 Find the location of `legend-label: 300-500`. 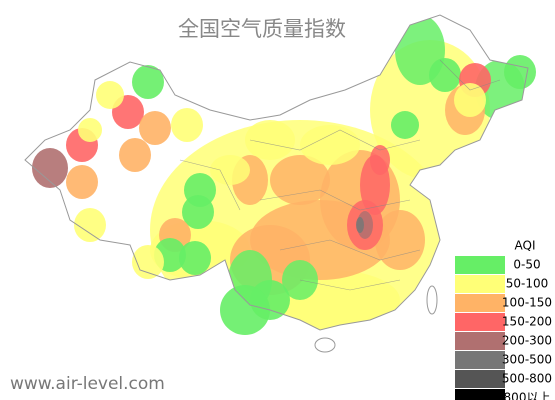

legend-label: 300-500 is located at coordinates (527, 360).